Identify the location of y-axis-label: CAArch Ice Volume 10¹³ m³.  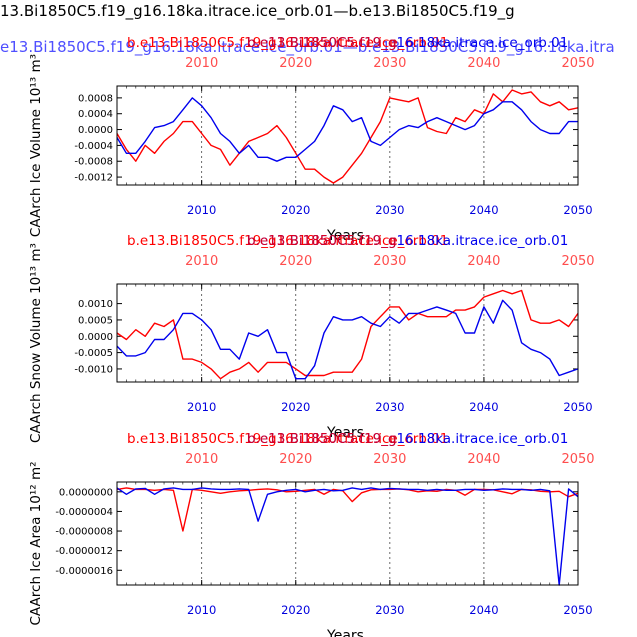
(36, 145).